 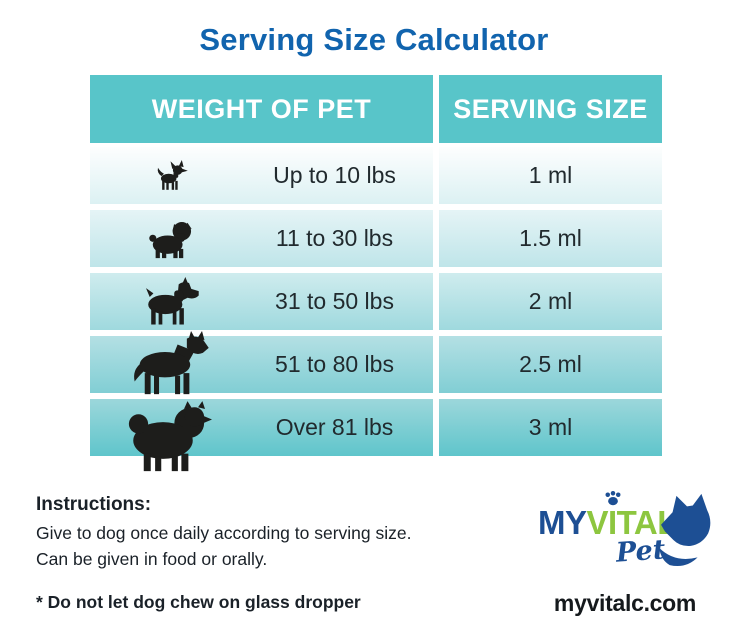 What do you see at coordinates (170, 428) in the screenshot?
I see `chow-icon` at bounding box center [170, 428].